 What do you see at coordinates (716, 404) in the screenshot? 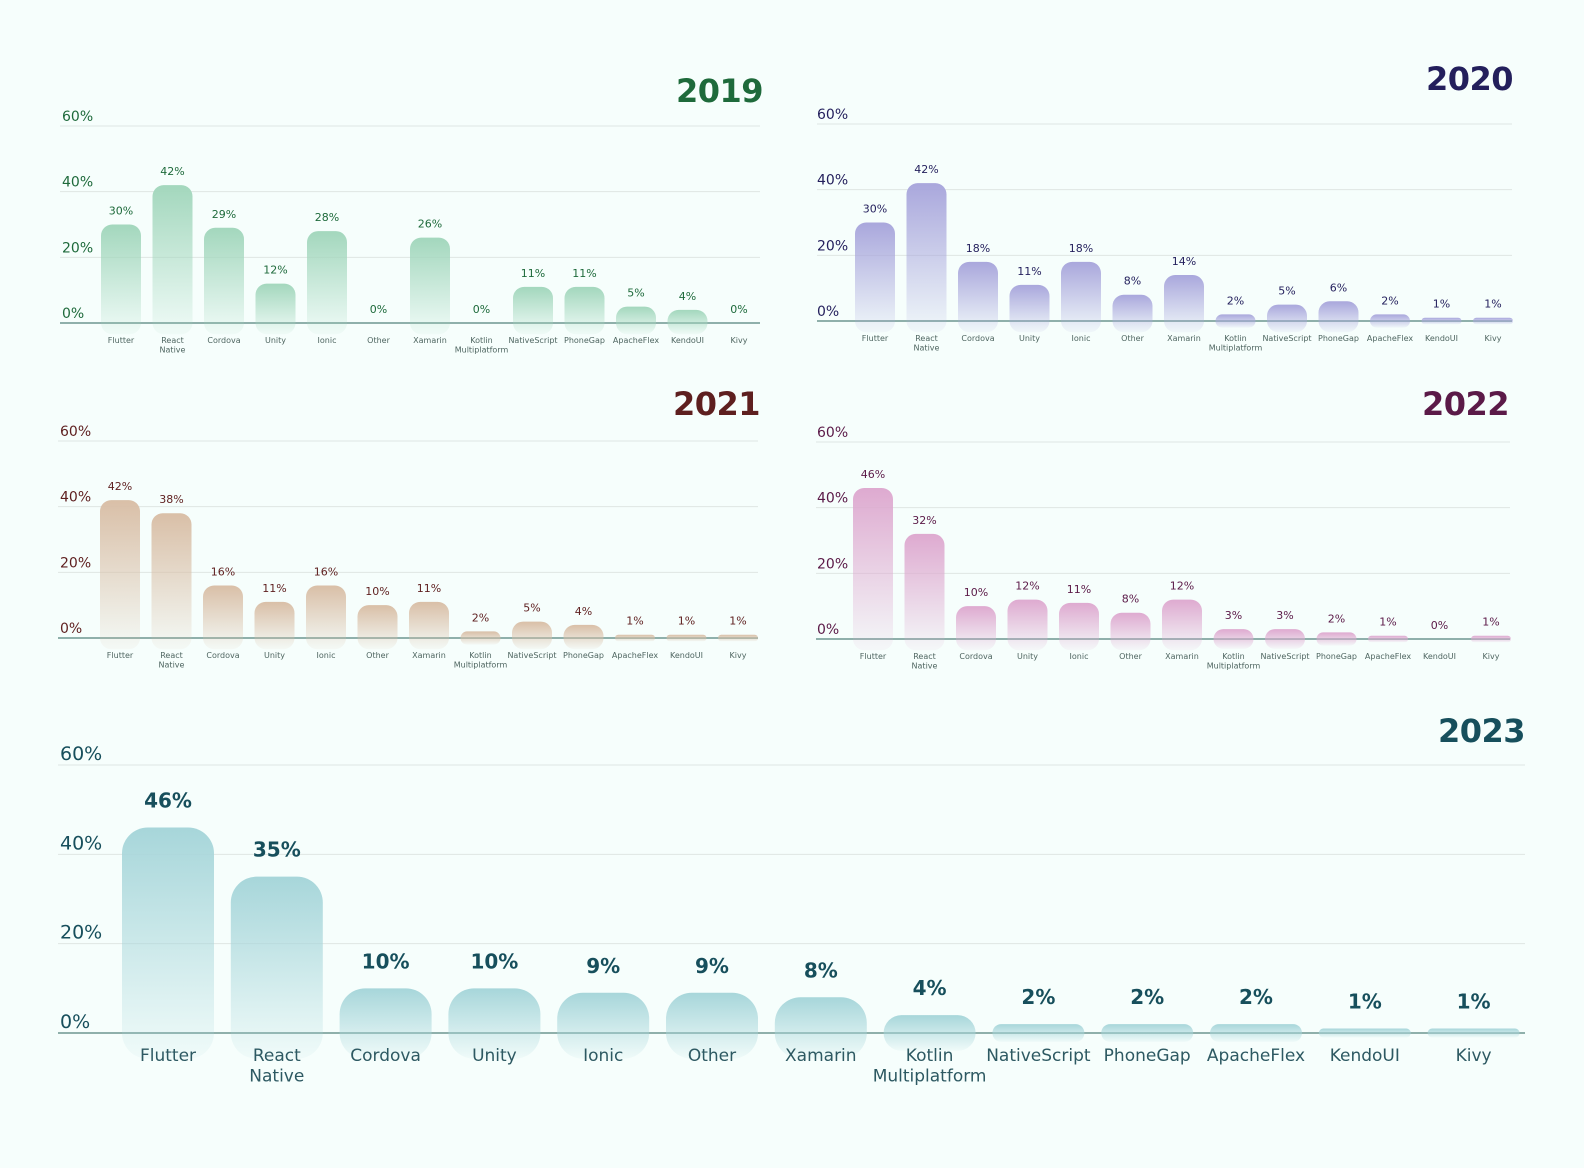
I see `chart-title-2021: 2021` at bounding box center [716, 404].